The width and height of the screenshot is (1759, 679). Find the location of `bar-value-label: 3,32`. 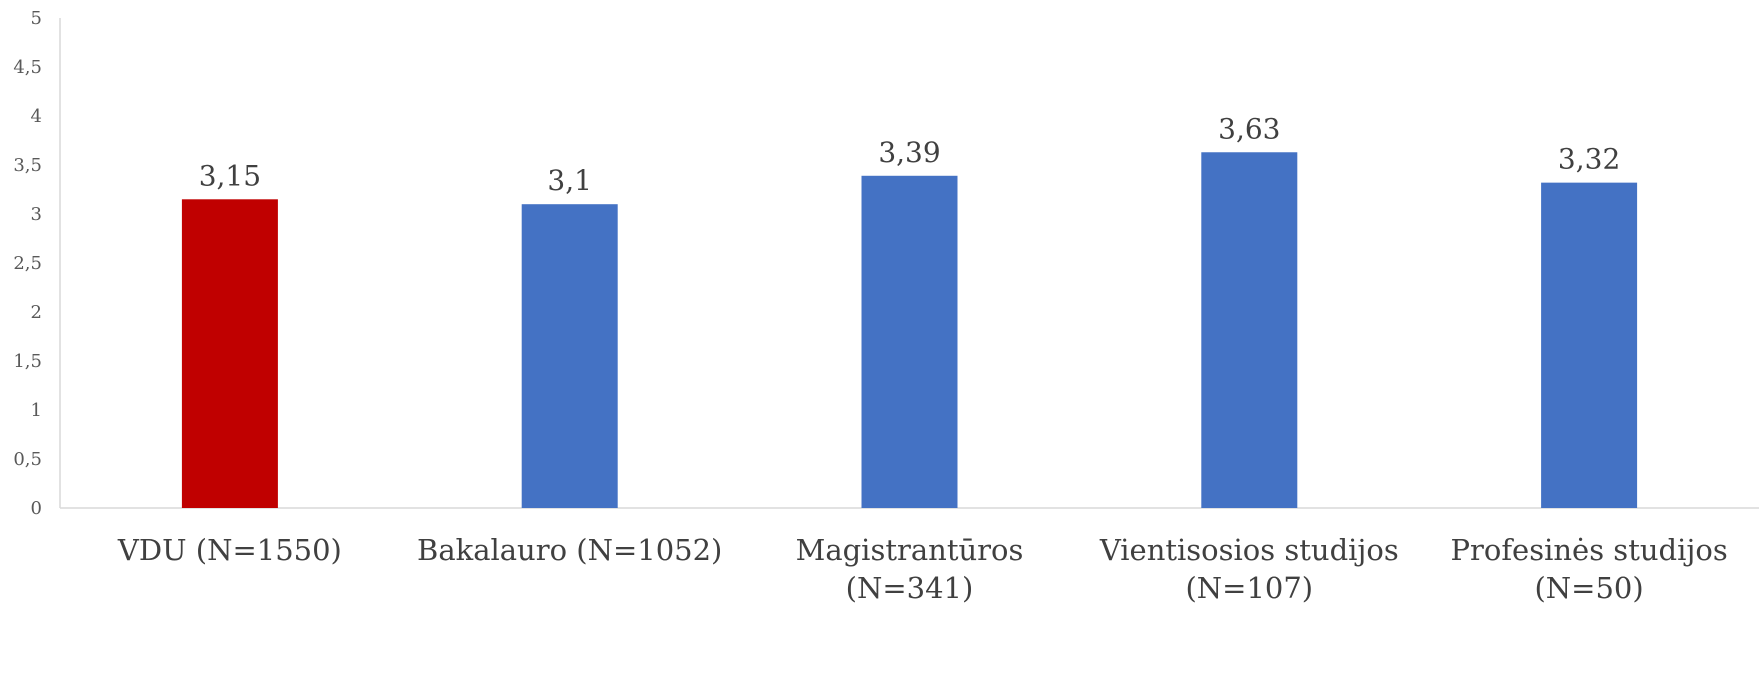

bar-value-label: 3,32 is located at coordinates (1589, 159).